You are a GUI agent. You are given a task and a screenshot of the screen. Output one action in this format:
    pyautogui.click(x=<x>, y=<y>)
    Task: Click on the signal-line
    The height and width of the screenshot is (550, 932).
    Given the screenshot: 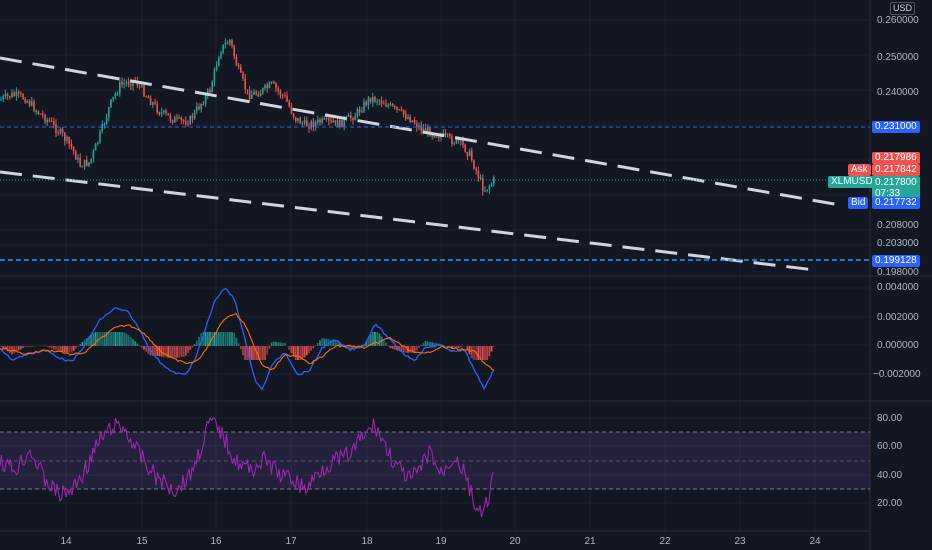 What is the action you would take?
    pyautogui.click(x=247, y=341)
    